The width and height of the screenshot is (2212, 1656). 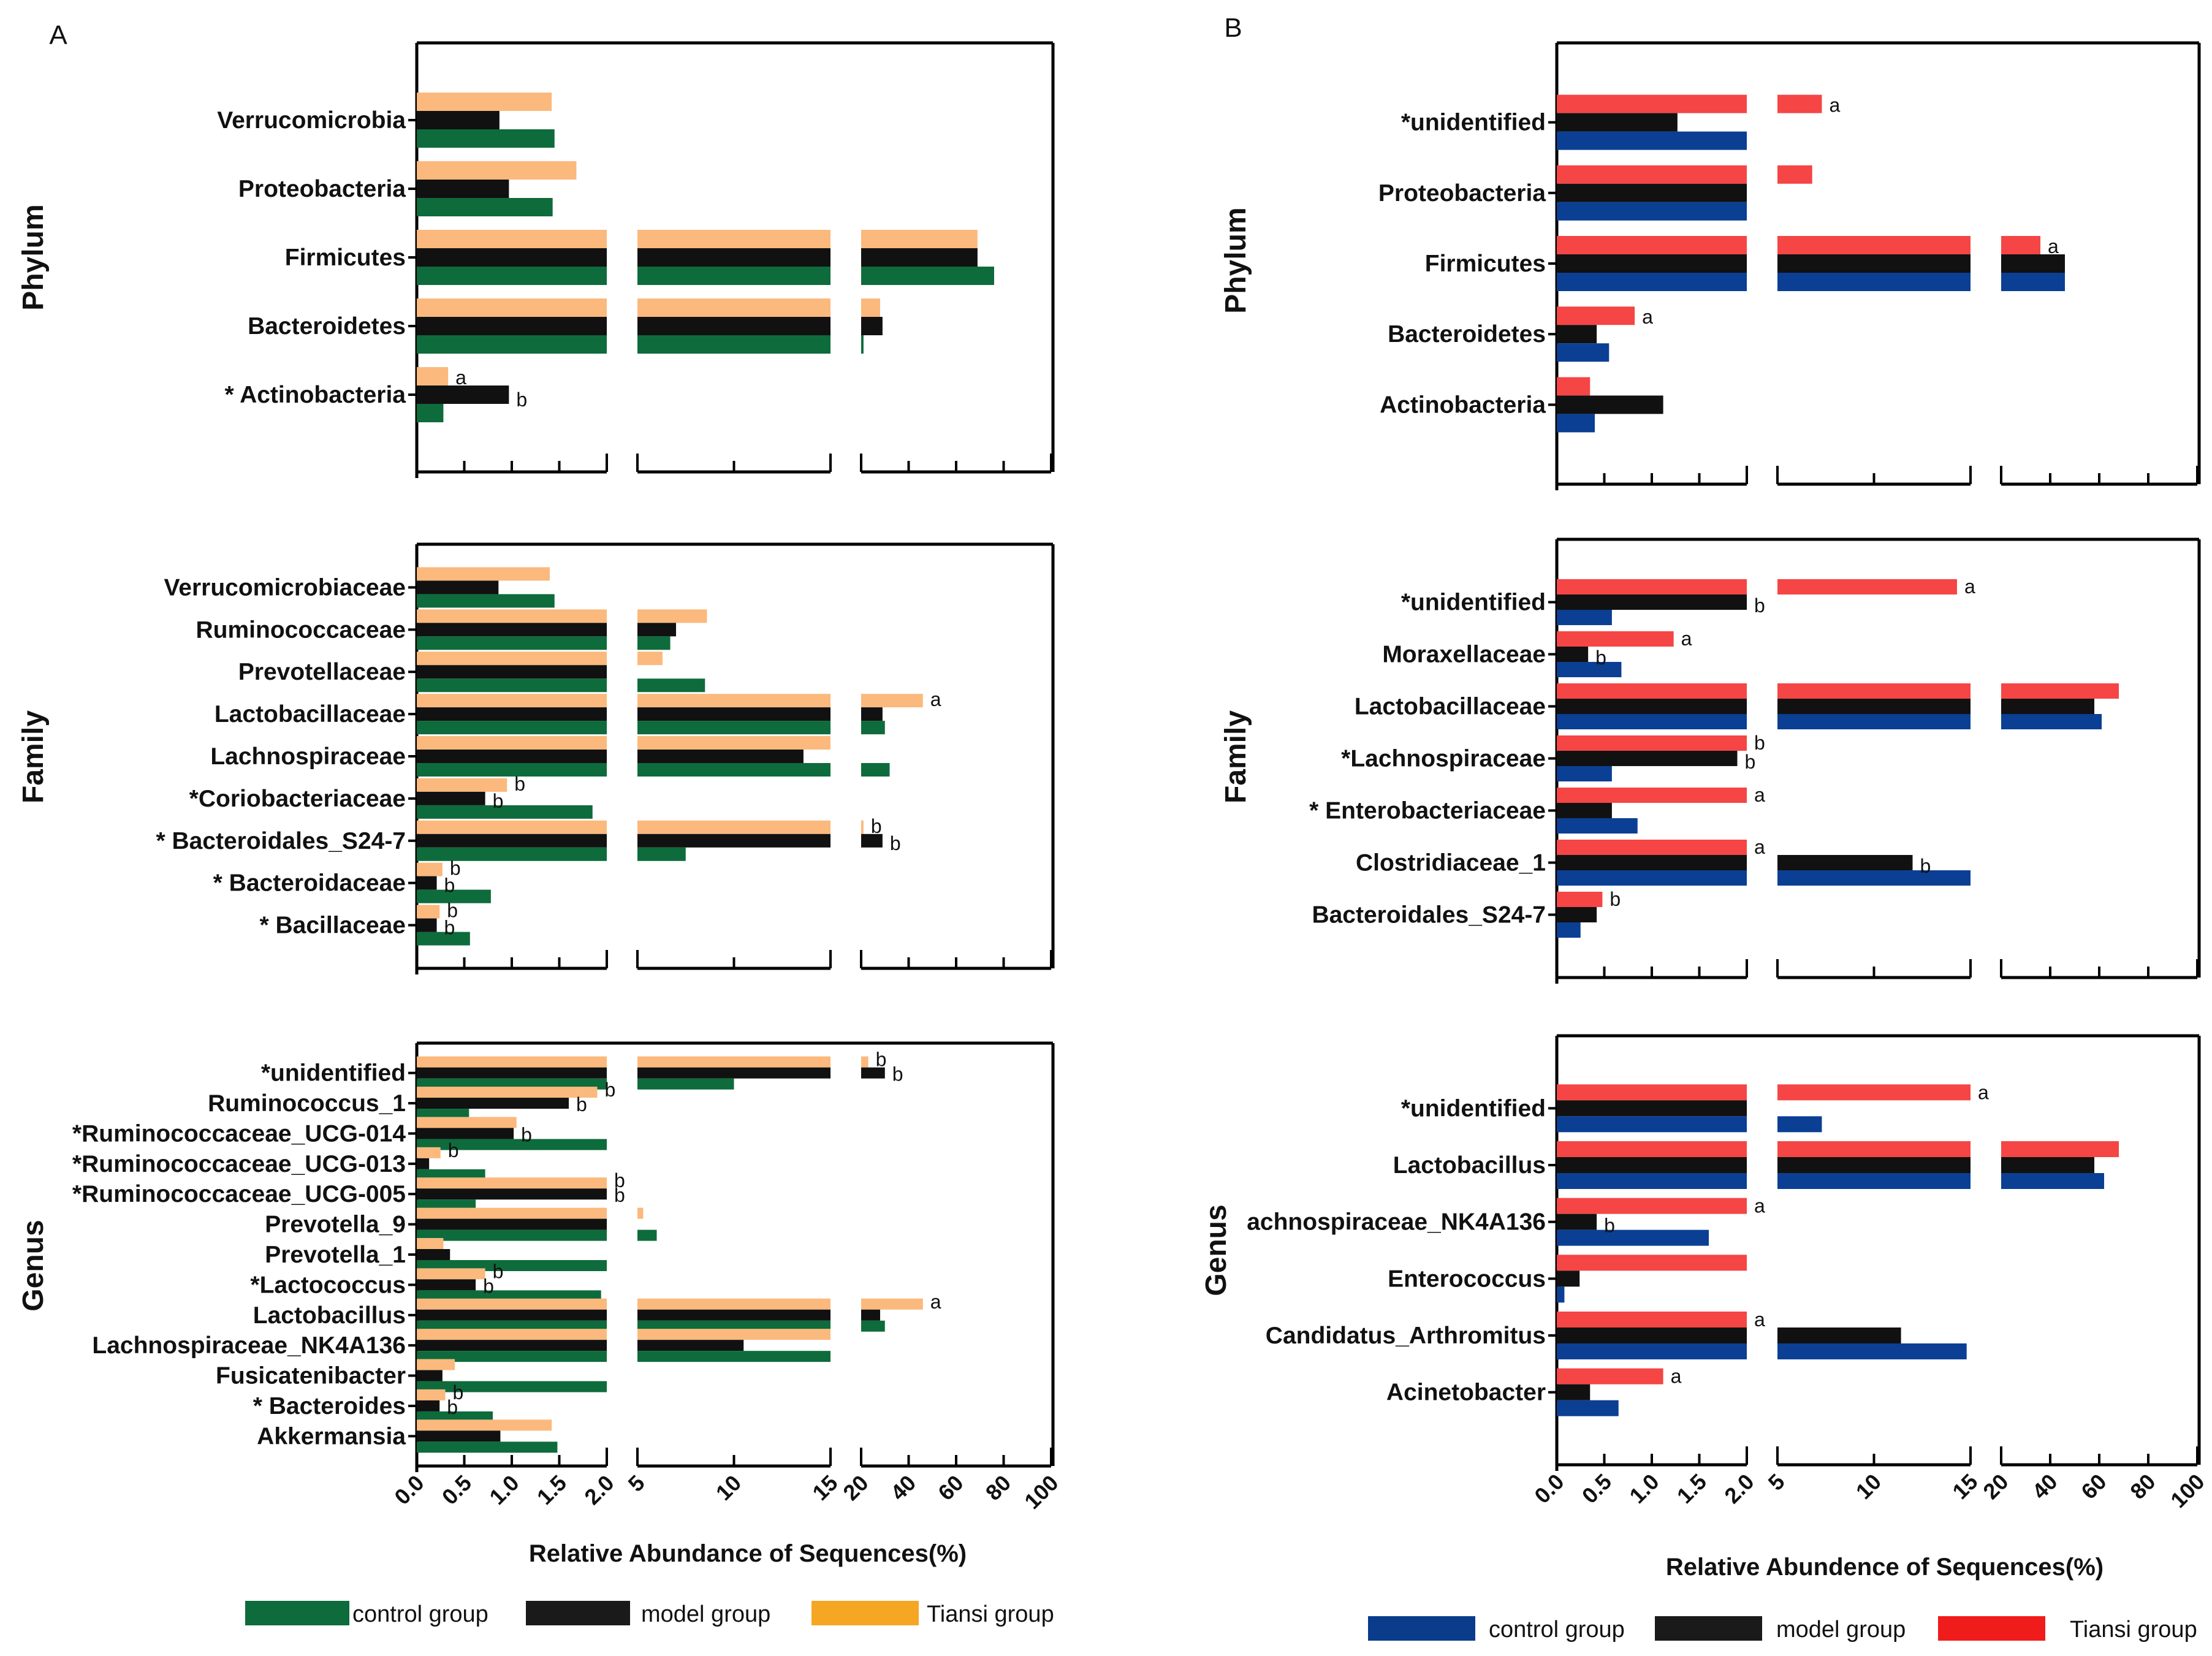 I want to click on panel-b-phylum-category-label: Actinobacteria, so click(x=1463, y=405).